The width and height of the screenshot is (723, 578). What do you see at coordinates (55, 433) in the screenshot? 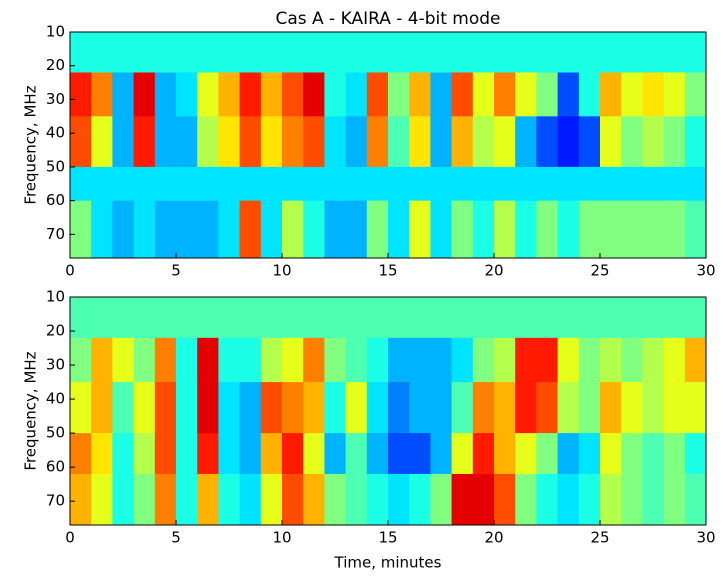
I see `y-tick-label: 50` at bounding box center [55, 433].